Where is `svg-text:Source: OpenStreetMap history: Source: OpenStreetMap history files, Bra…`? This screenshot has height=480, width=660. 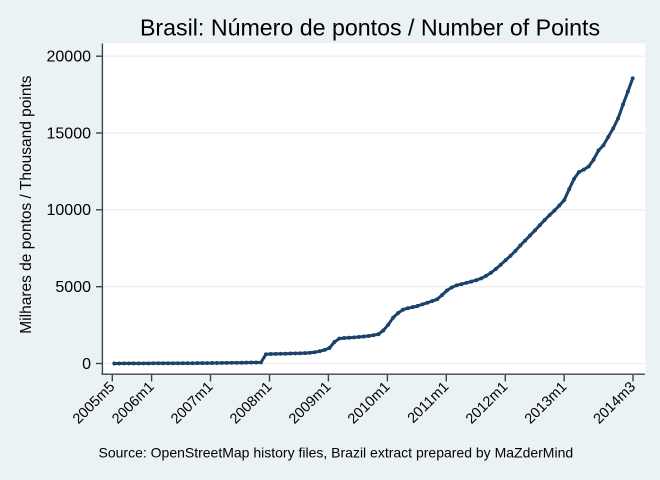 svg-text:Source: OpenStreetMap history: Source: OpenStreetMap history files, Bra… is located at coordinates (336, 453).